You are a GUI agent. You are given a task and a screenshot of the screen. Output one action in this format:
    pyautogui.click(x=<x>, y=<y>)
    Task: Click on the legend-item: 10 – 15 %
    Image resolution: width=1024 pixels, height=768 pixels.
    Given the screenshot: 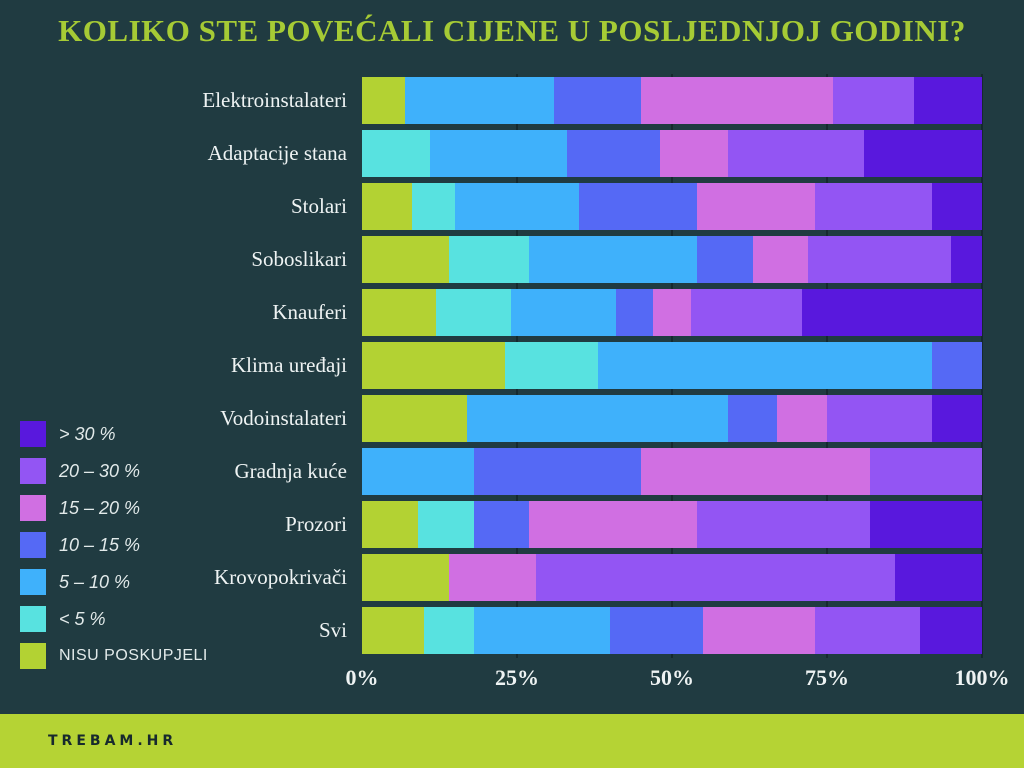 What is the action you would take?
    pyautogui.click(x=114, y=545)
    